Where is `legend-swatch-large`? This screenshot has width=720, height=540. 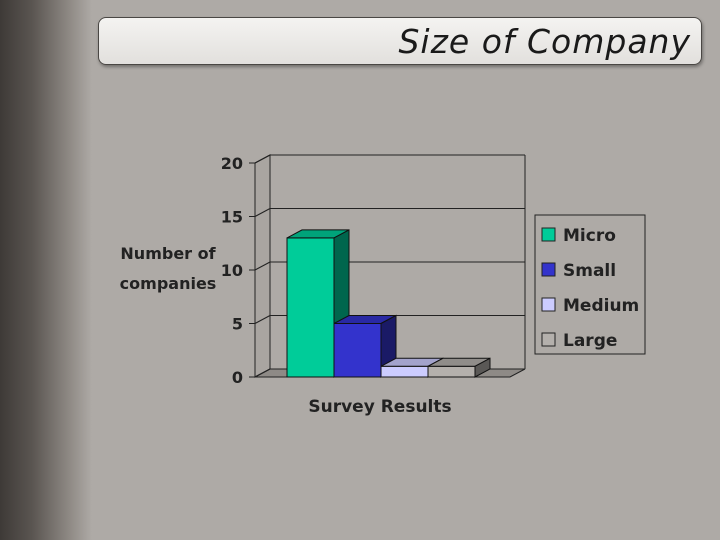 legend-swatch-large is located at coordinates (548, 339).